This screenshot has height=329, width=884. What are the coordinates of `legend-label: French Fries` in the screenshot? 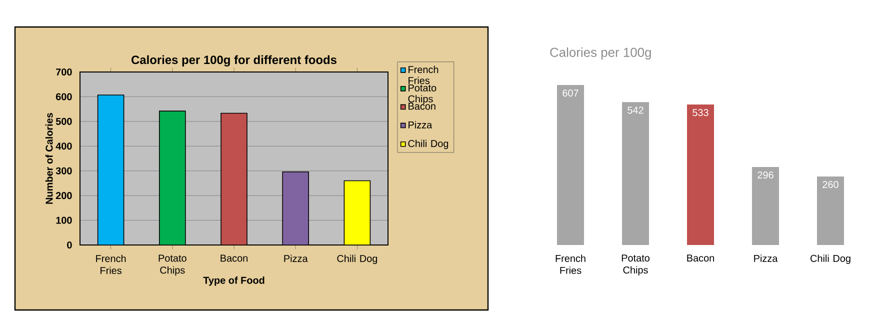 It's located at (423, 75).